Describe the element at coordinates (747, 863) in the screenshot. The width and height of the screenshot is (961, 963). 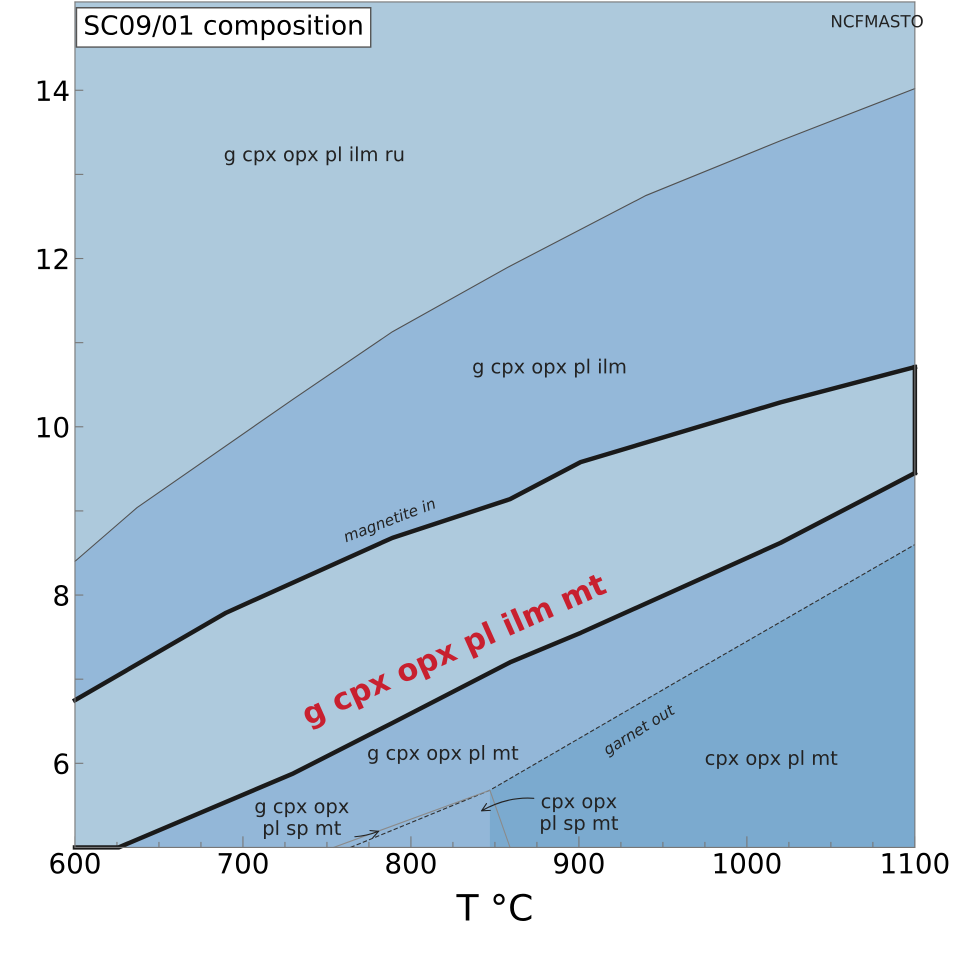
I see `x-tick-label: 1000` at that location.